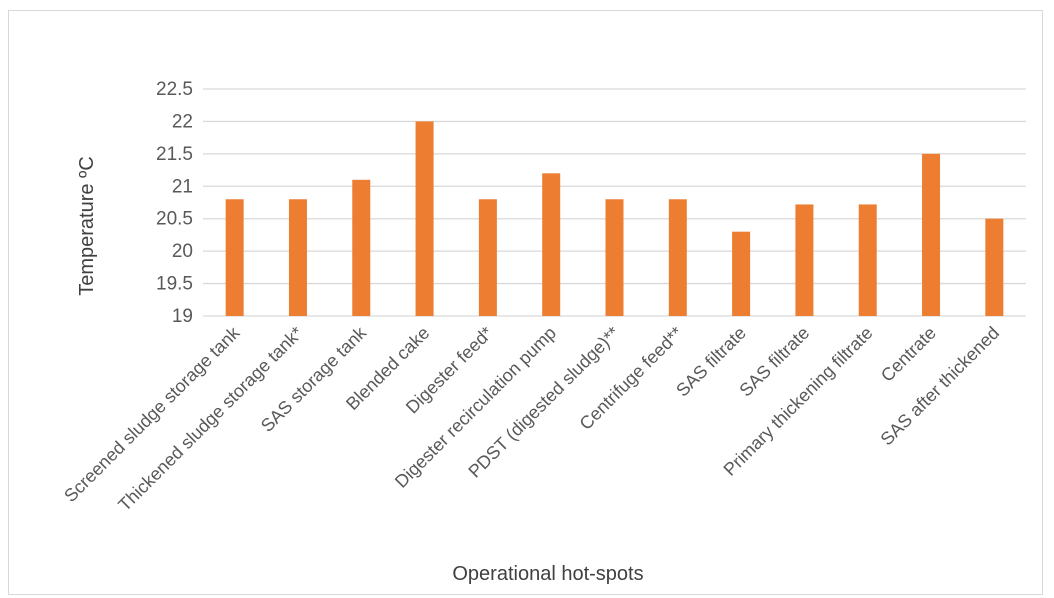 Image resolution: width=1054 pixels, height=598 pixels. What do you see at coordinates (174, 219) in the screenshot?
I see `y-tick-label: 20.5` at bounding box center [174, 219].